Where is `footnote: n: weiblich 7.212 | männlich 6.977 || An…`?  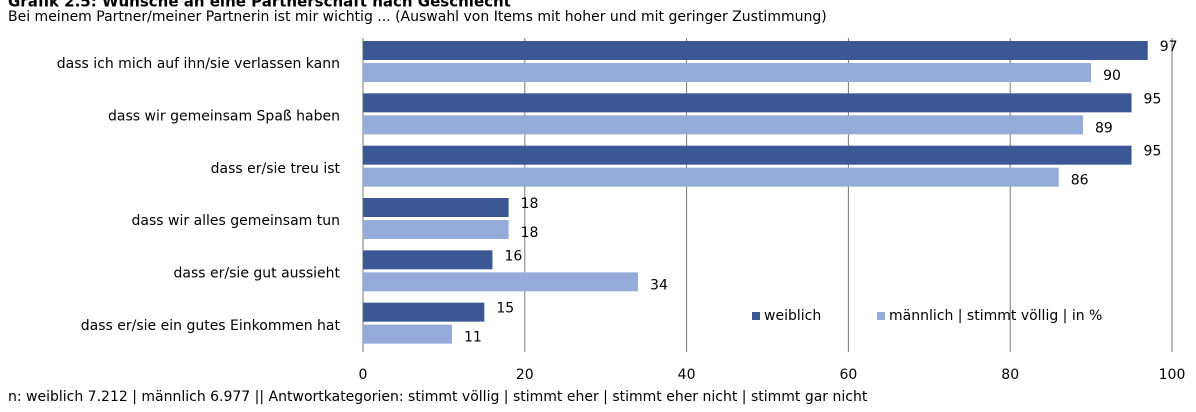
footnote: n: weiblich 7.212 | männlich 6.977 || An… is located at coordinates (438, 397).